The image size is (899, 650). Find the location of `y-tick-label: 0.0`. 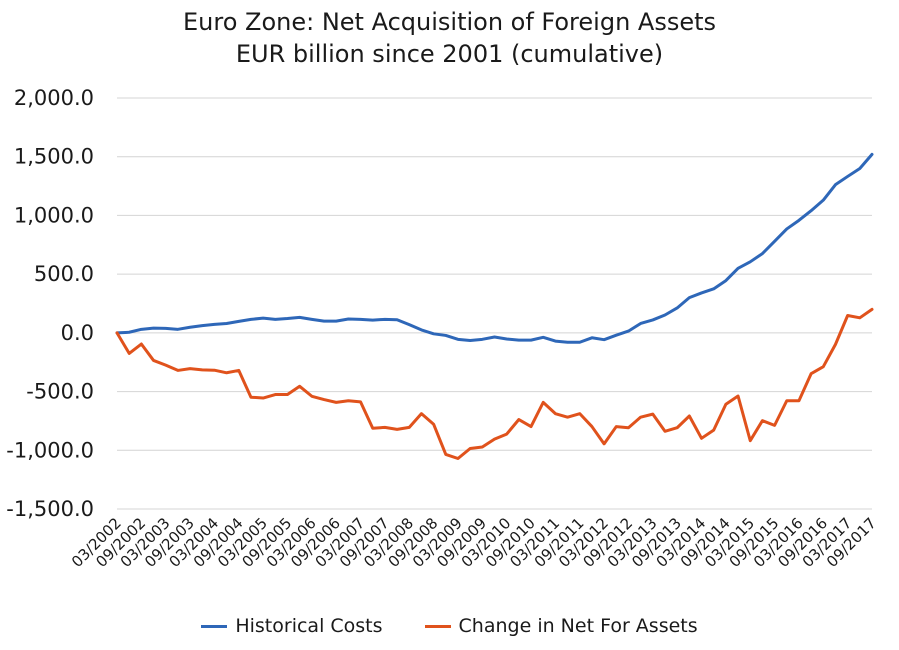

y-tick-label: 0.0 is located at coordinates (77, 333).